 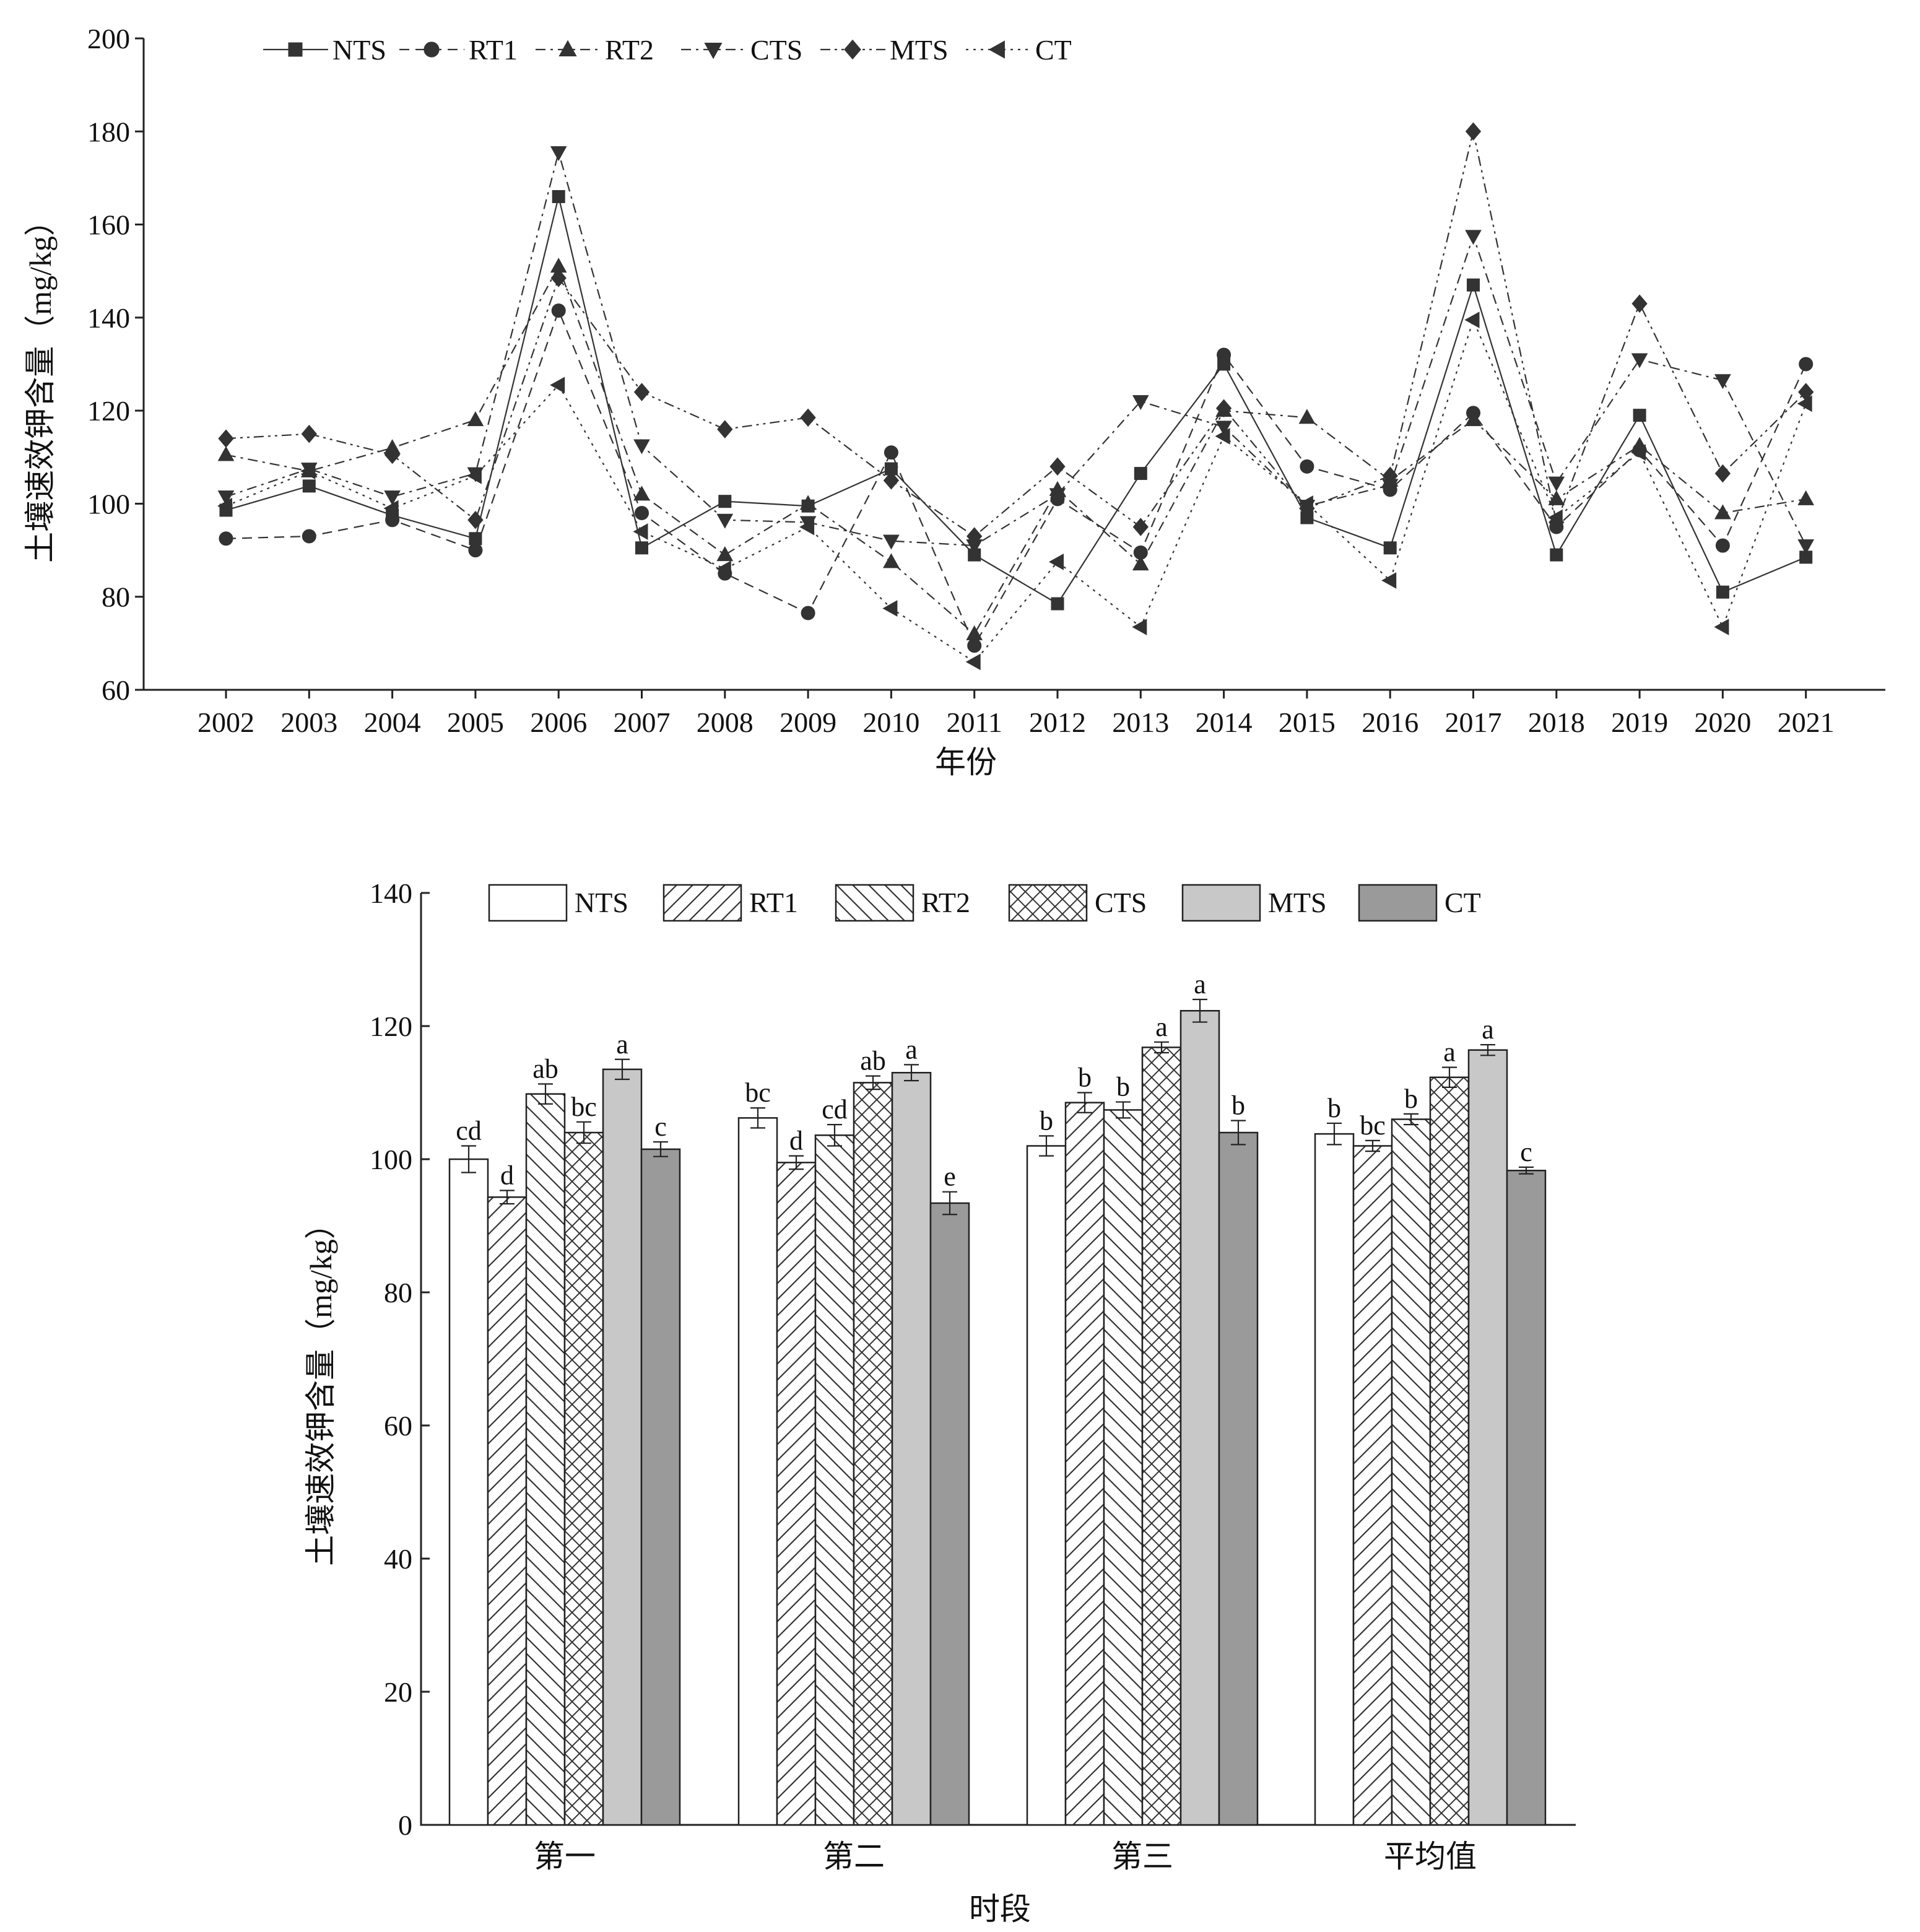 What do you see at coordinates (398, 1426) in the screenshot?
I see `y-tick-label: 60` at bounding box center [398, 1426].